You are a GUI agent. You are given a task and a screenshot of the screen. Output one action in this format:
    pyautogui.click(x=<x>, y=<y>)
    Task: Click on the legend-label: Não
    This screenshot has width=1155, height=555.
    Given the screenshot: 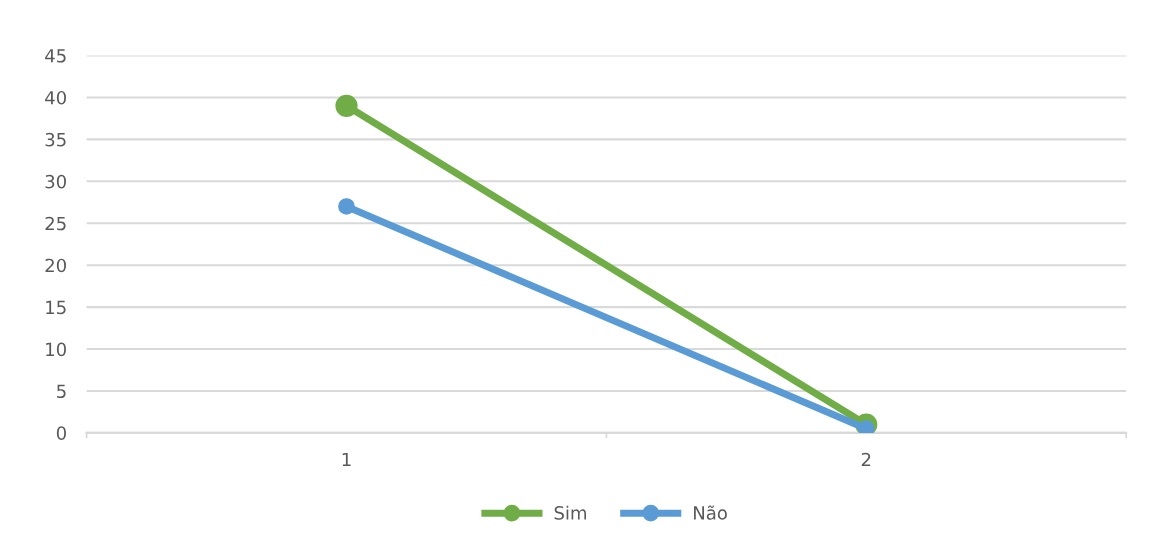 What is the action you would take?
    pyautogui.click(x=710, y=512)
    